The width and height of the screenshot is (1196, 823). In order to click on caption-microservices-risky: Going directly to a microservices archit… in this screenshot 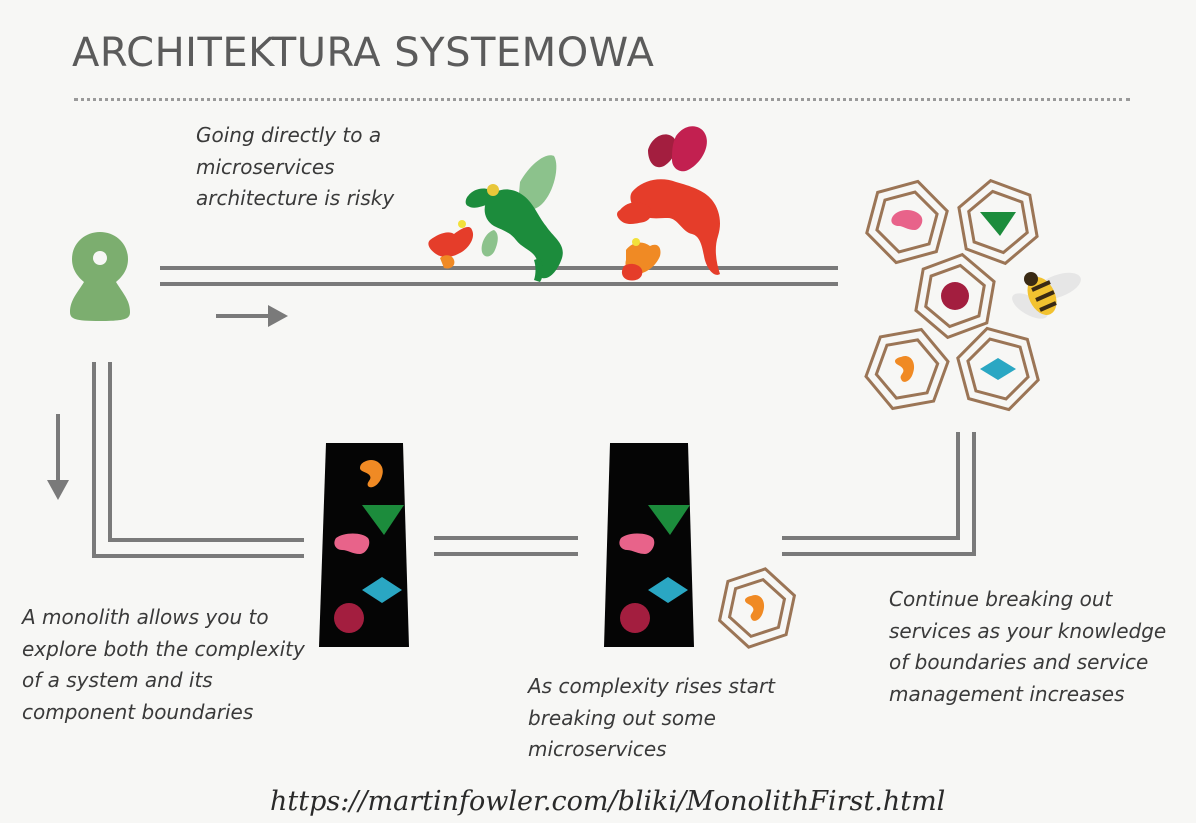, I will do `click(295, 166)`.